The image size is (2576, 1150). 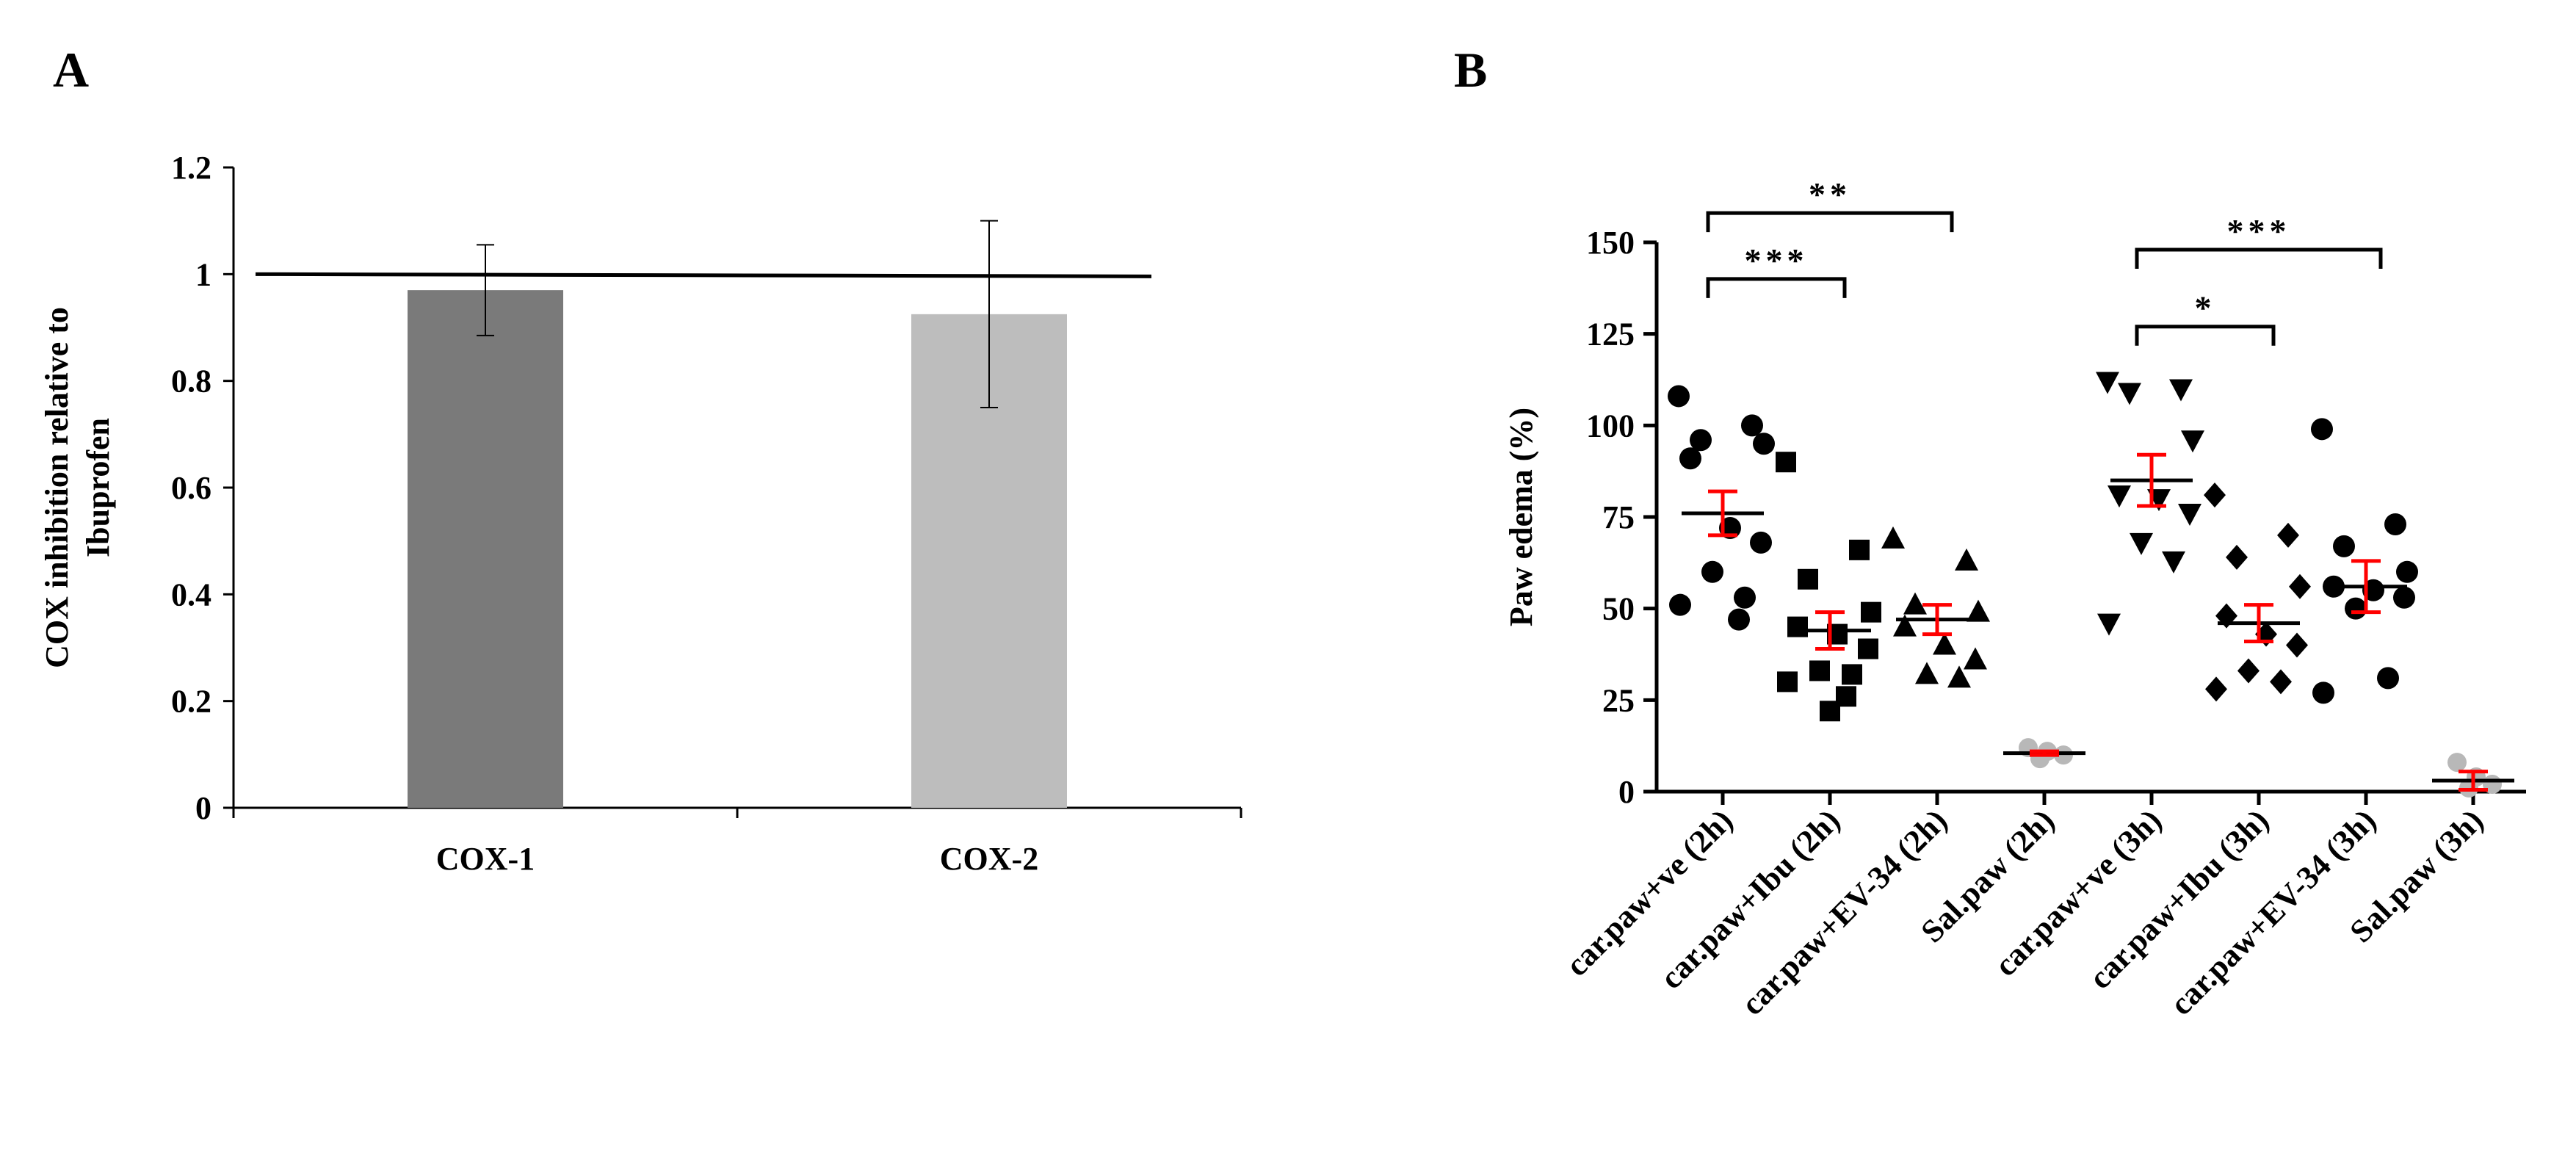 I want to click on panel-a-y-tick-label: 0.6, so click(x=191, y=488).